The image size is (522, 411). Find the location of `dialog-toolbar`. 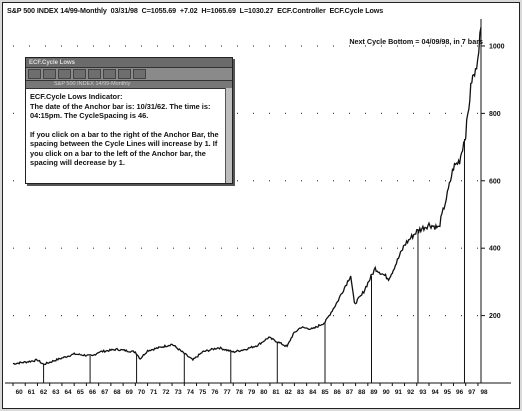

dialog-toolbar is located at coordinates (129, 74).